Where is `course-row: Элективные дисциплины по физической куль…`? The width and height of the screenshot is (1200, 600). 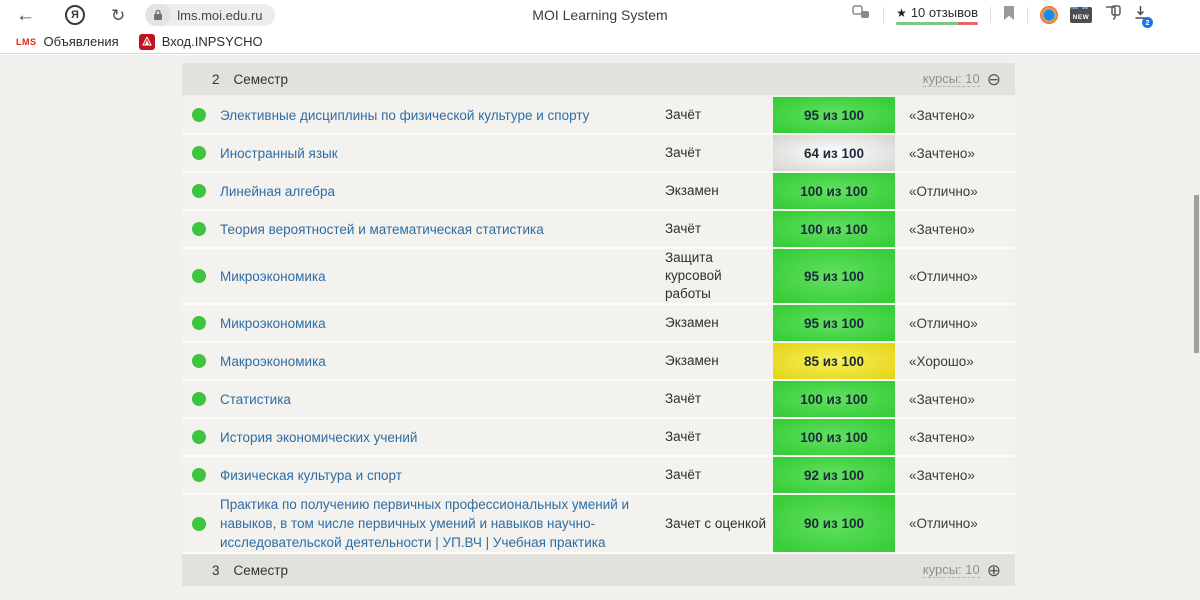
course-row: Элективные дисциплины по физической куль… is located at coordinates (598, 116).